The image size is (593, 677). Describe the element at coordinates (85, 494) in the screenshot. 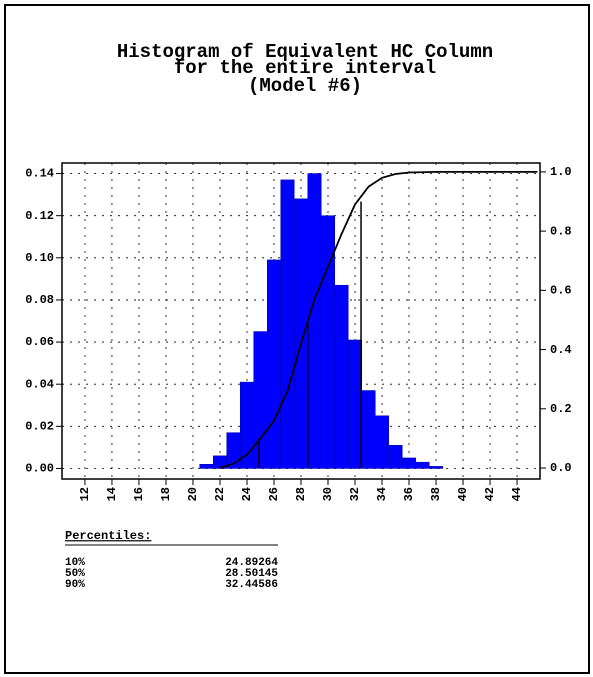

I see `x-tick-label: 12` at that location.